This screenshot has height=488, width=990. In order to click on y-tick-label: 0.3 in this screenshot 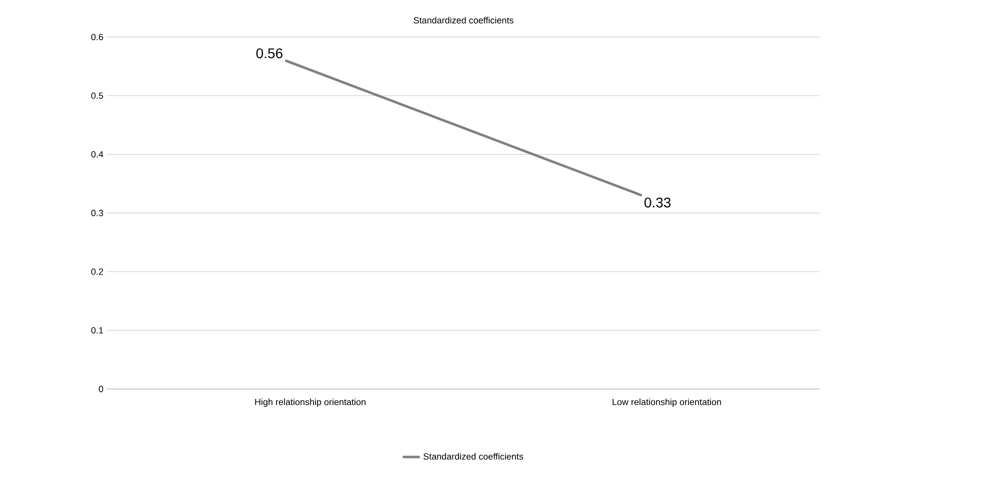, I will do `click(97, 213)`.